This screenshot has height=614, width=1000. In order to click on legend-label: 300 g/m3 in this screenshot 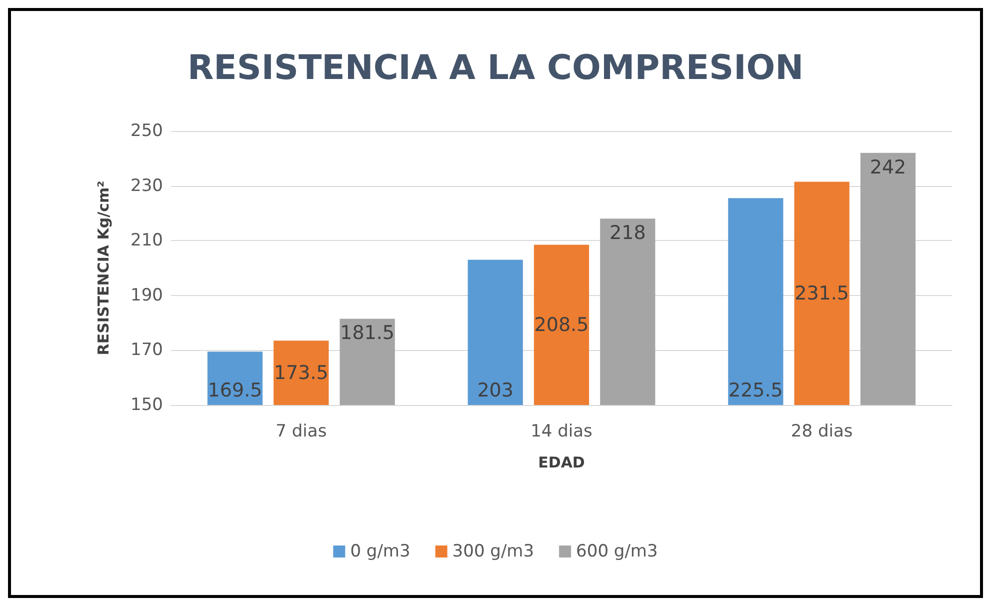, I will do `click(493, 552)`.